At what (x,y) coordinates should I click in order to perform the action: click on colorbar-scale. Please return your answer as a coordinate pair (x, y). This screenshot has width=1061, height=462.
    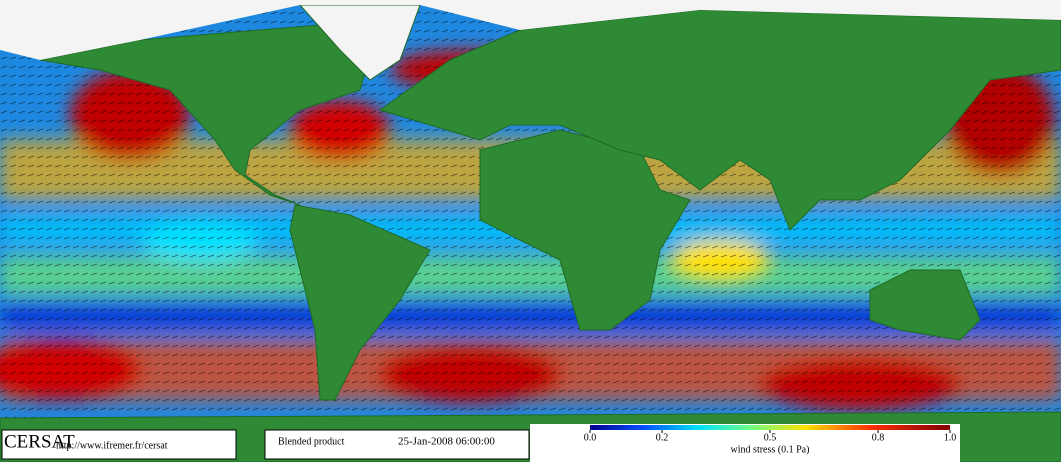
    Looking at the image, I should click on (770, 427).